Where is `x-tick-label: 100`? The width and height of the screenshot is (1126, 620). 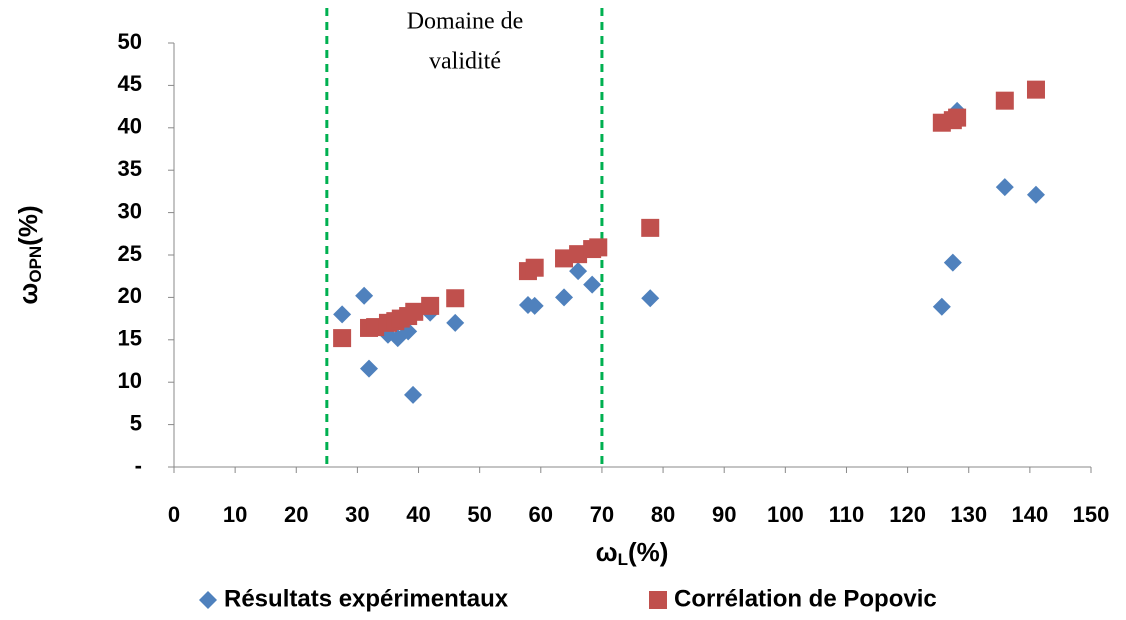
x-tick-label: 100 is located at coordinates (785, 514).